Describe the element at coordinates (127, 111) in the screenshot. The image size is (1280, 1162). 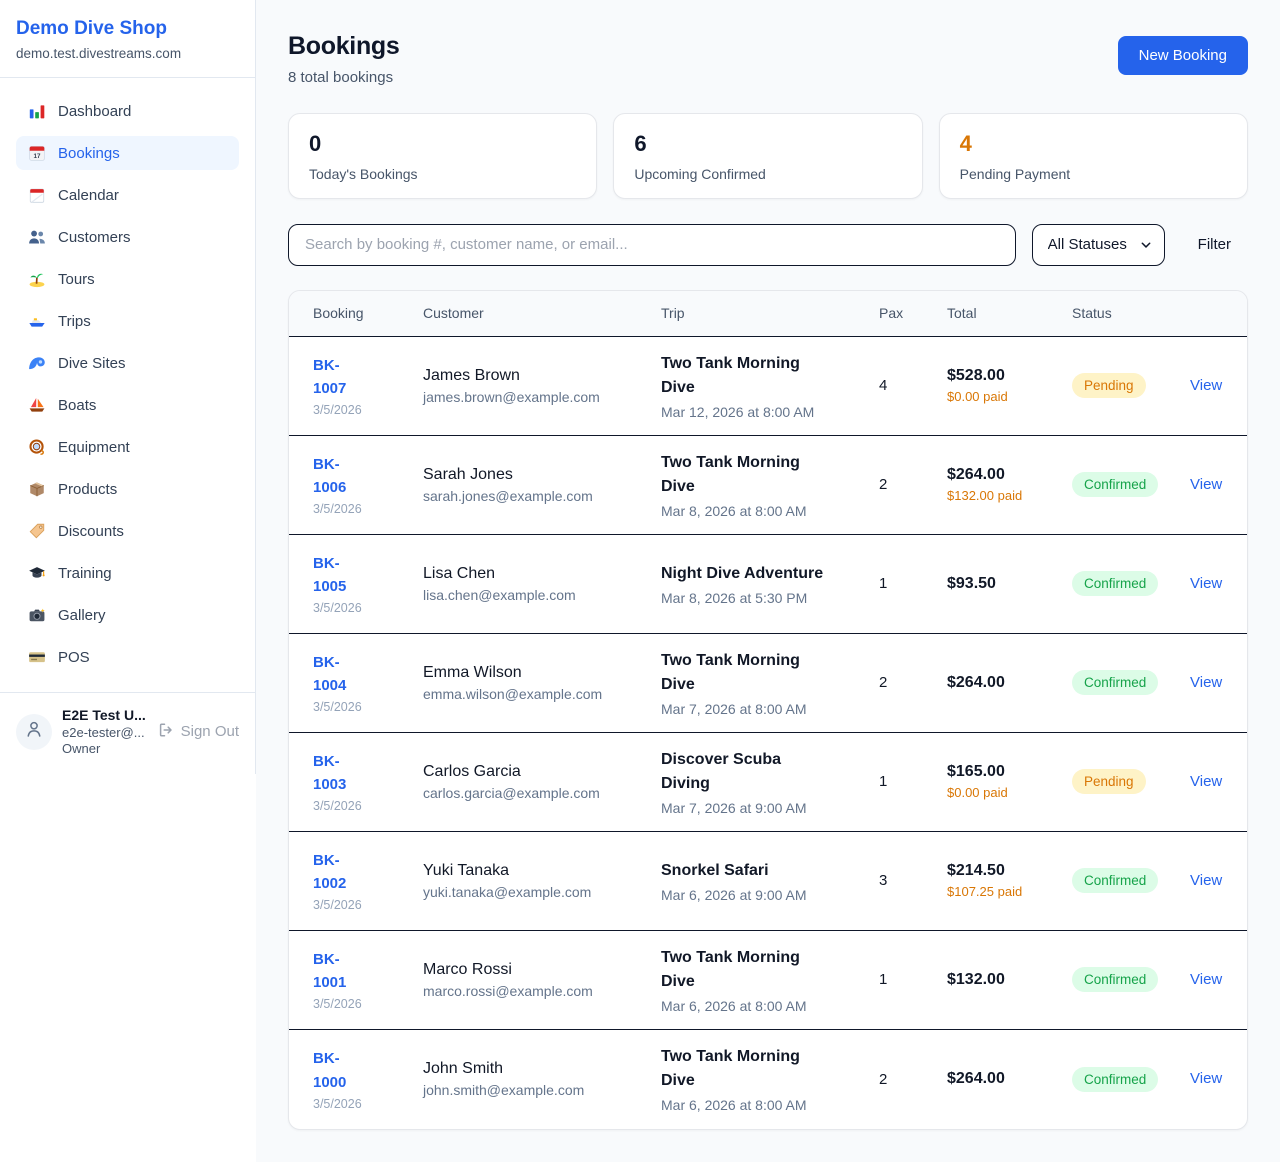
I see `sidebar-item-dashboard: Dashboard` at that location.